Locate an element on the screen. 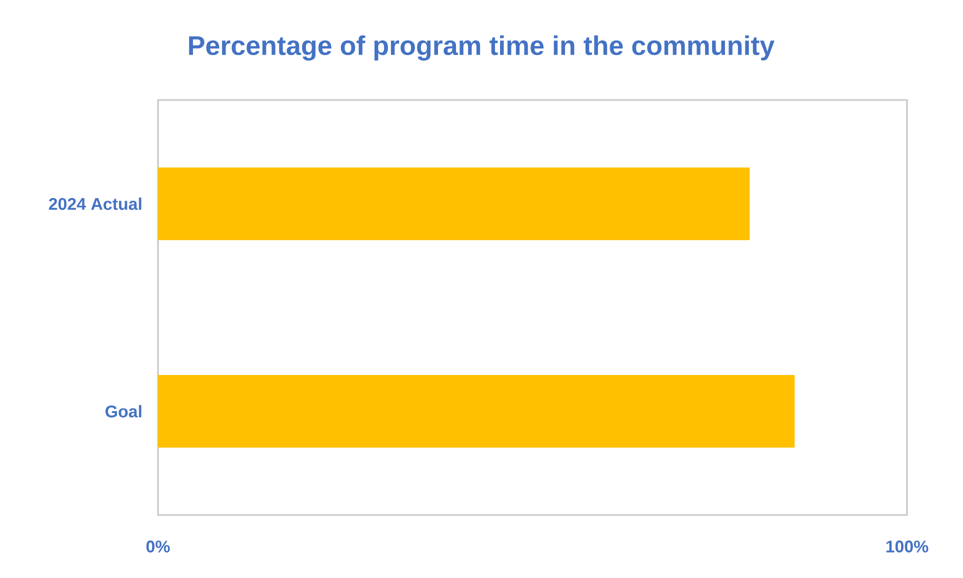 The width and height of the screenshot is (963, 578). y-tick-label: 2024 Actual is located at coordinates (95, 204).